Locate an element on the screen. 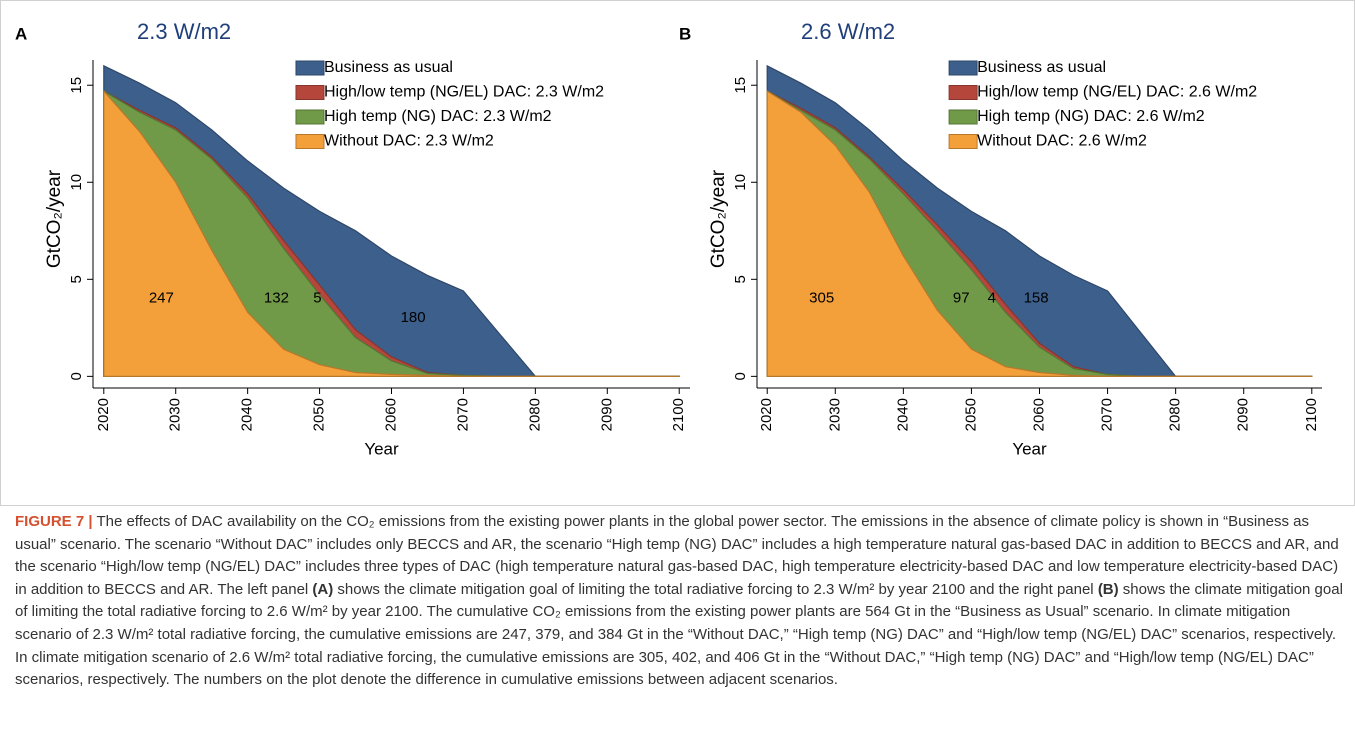  annotation: 305 is located at coordinates (821, 298).